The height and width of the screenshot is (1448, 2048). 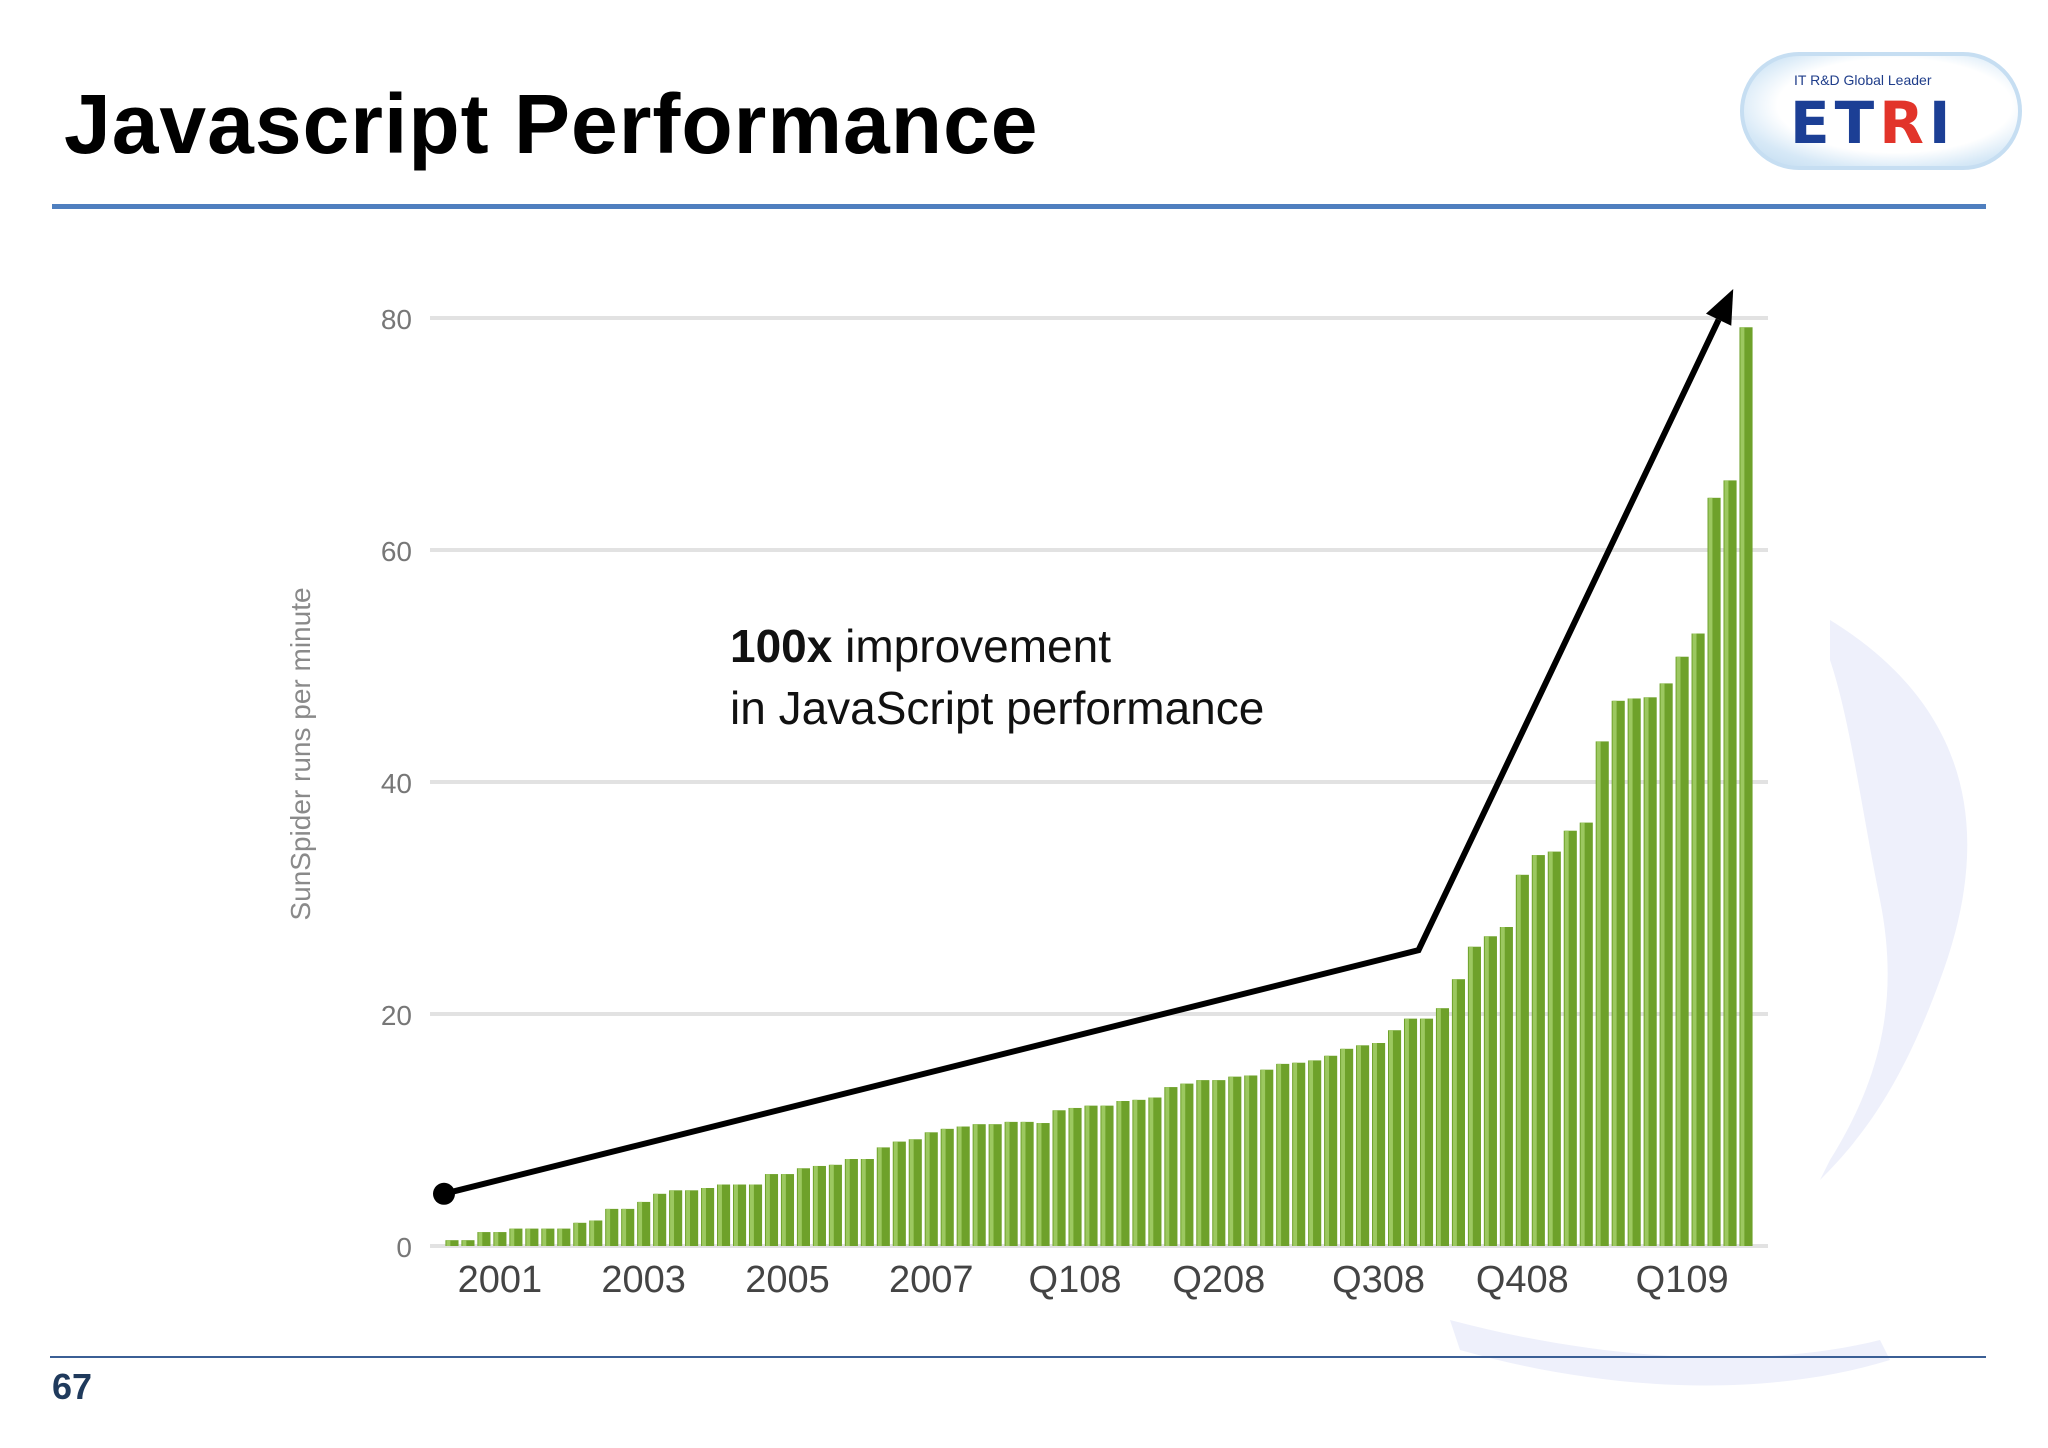 What do you see at coordinates (396, 783) in the screenshot?
I see `y-tick-label: 40` at bounding box center [396, 783].